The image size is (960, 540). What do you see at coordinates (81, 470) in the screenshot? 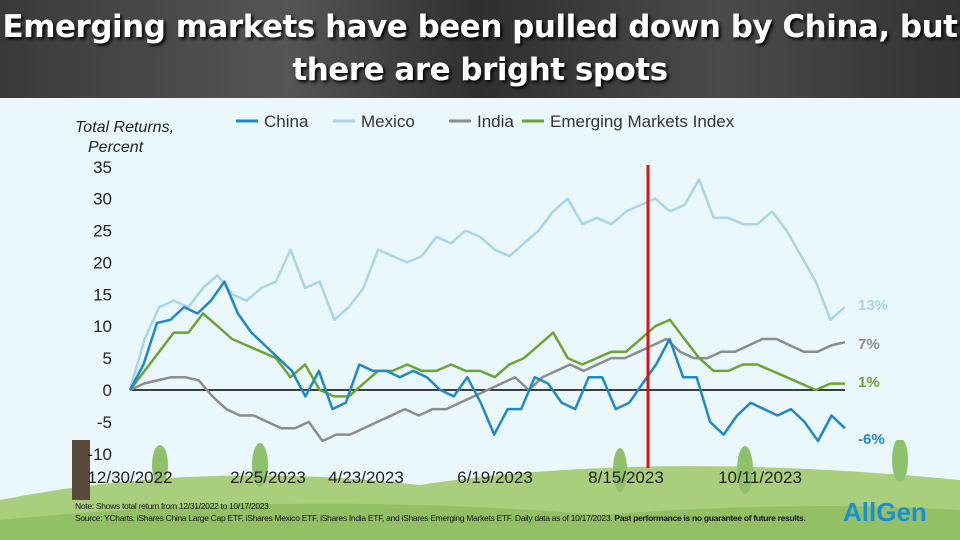
I see `hiker-figure` at bounding box center [81, 470].